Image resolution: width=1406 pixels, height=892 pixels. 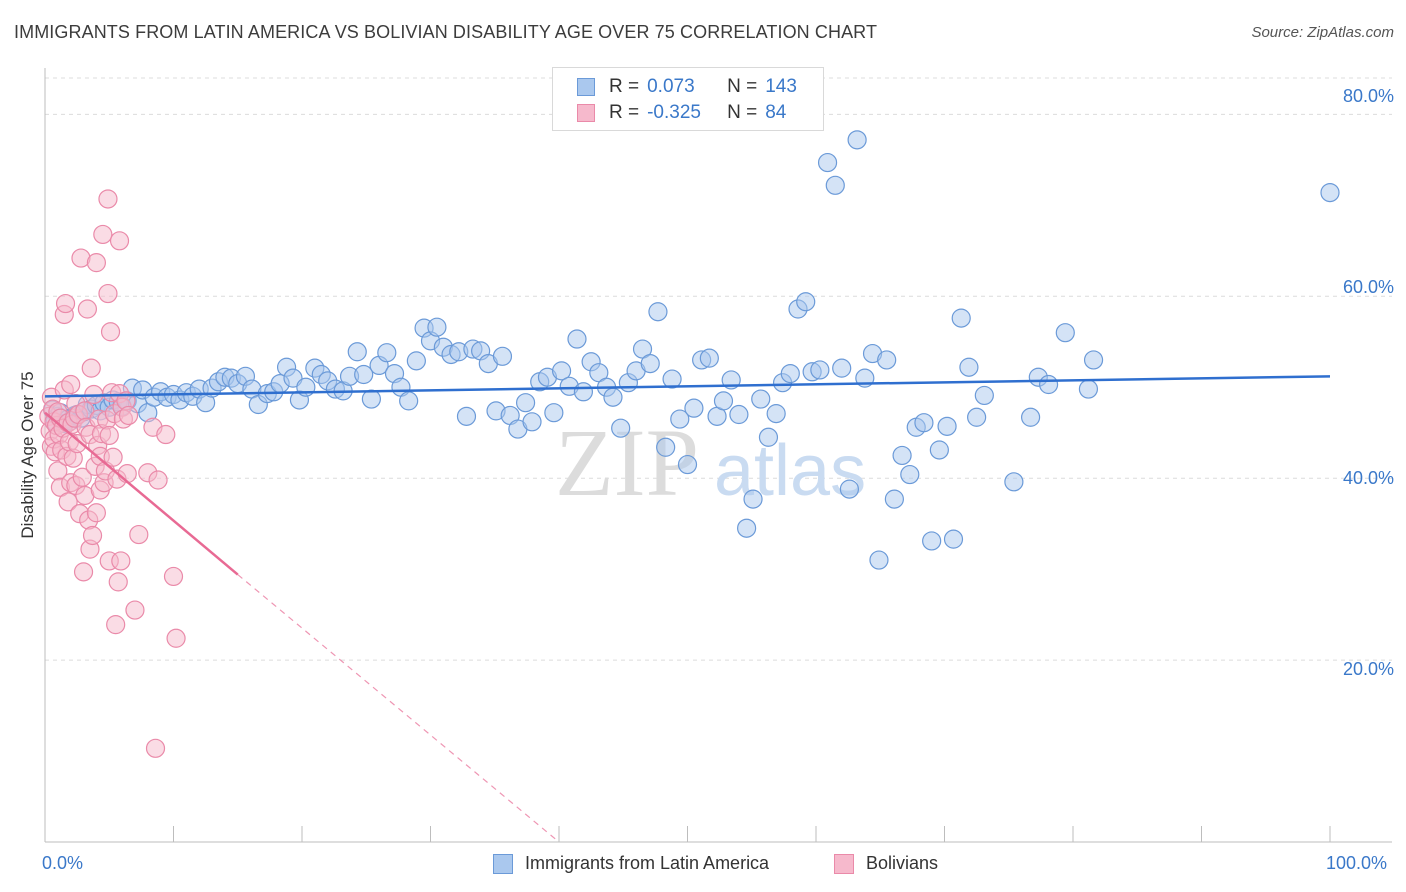 I want to click on legend-n-value: 84, so click(x=776, y=112).